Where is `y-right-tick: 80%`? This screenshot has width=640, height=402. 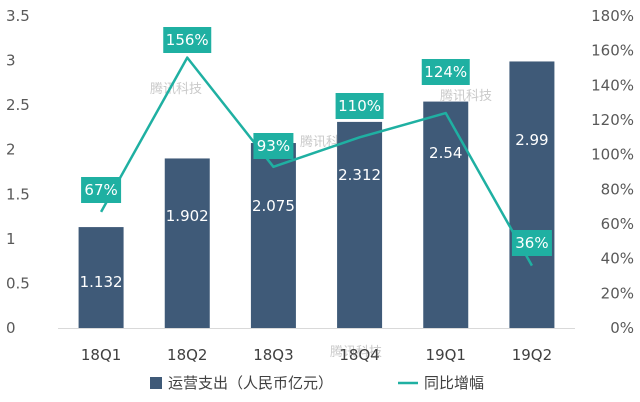
y-right-tick: 80% is located at coordinates (617, 189).